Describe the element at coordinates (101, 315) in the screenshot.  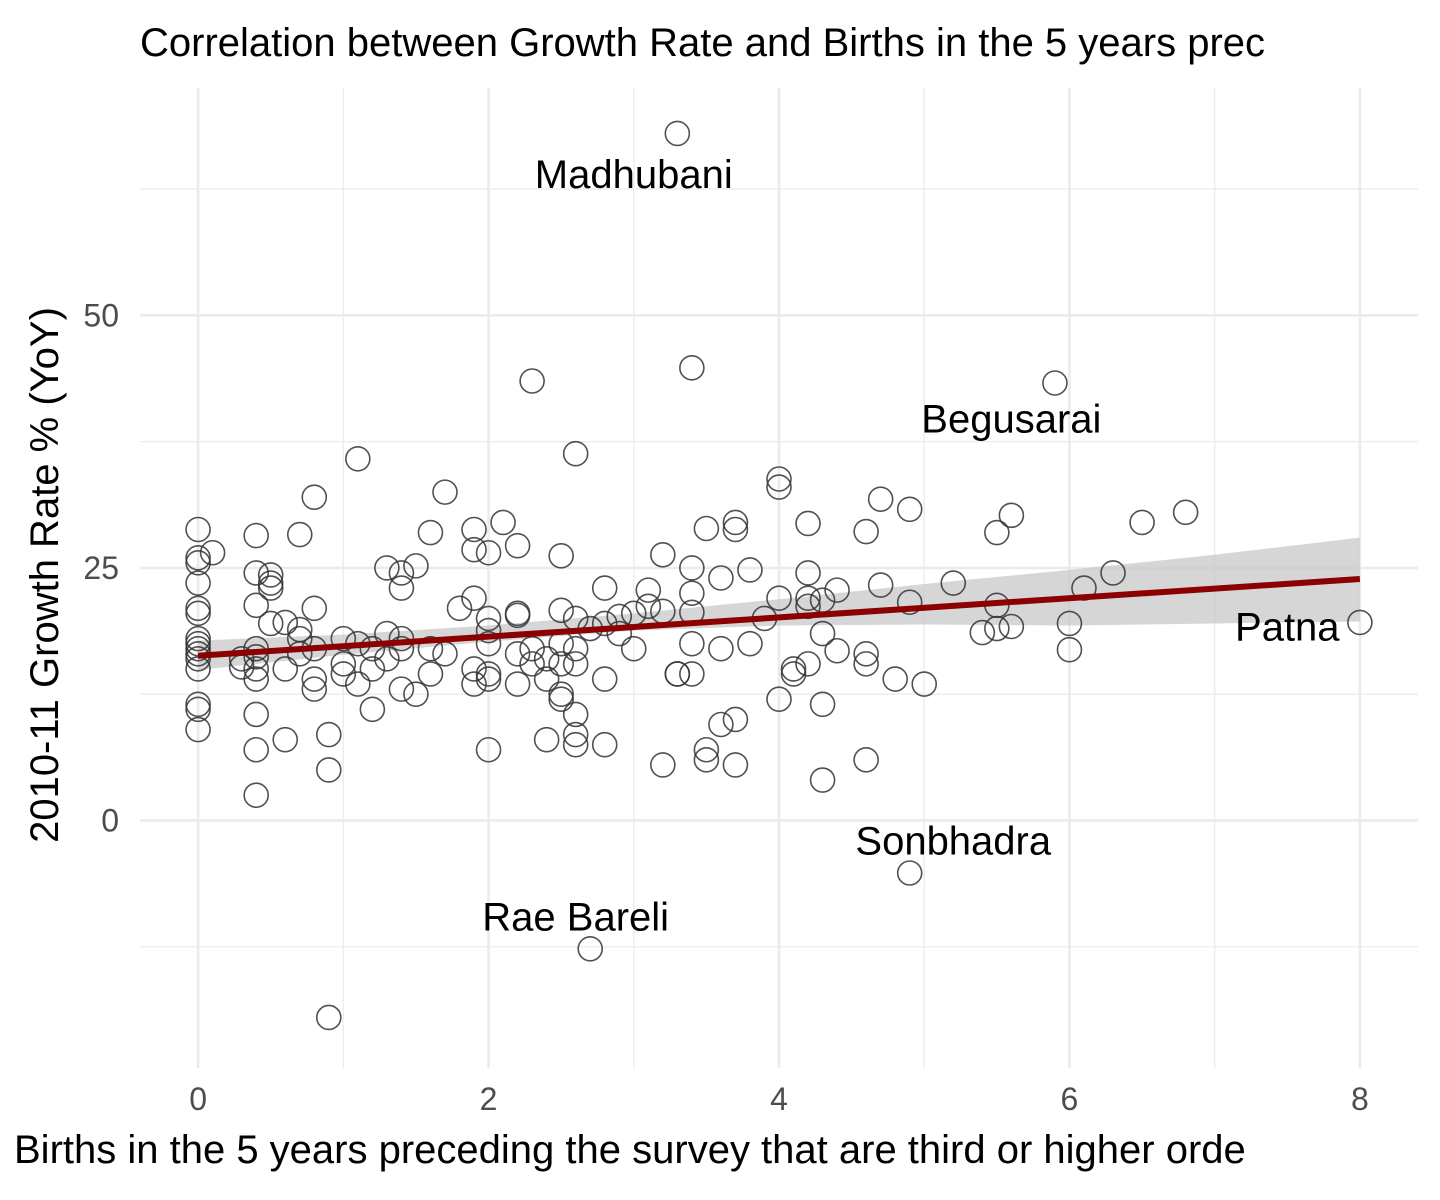
I see `y-tick-label: 50` at that location.